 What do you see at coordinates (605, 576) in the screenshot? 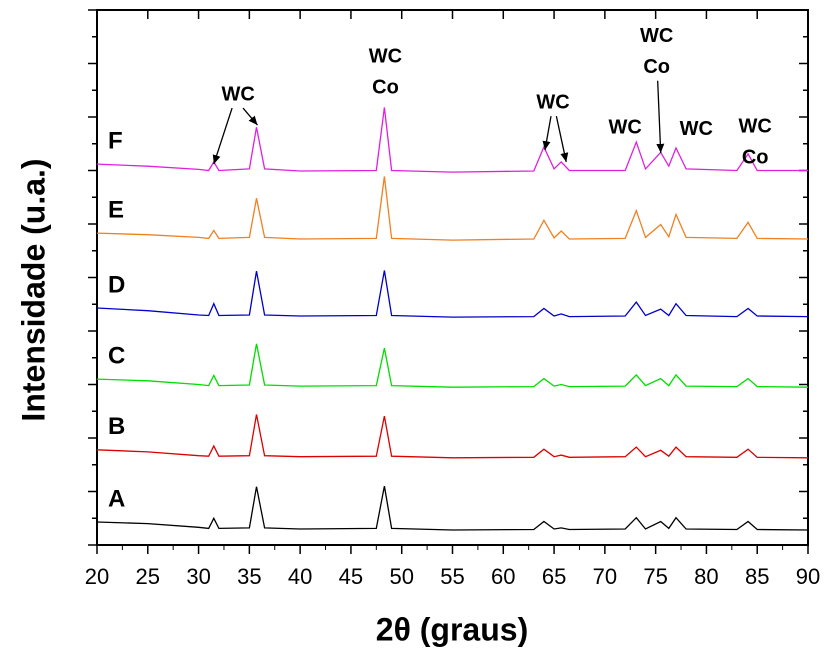
I see `x-tick-label: 70` at bounding box center [605, 576].